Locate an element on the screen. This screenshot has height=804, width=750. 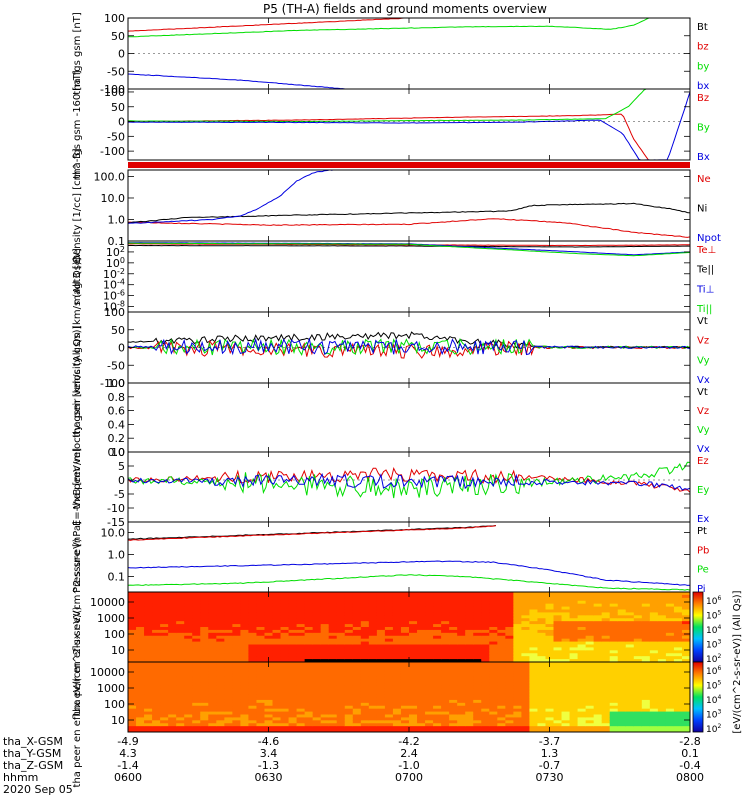
y-tick-label: 100.0 is located at coordinates (110, 176).